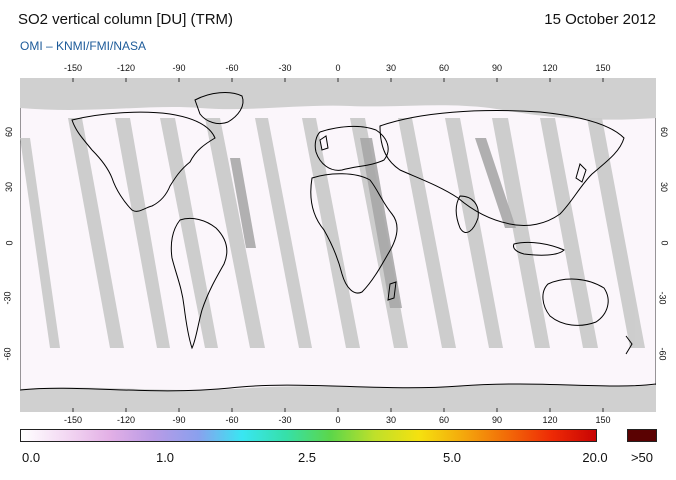  What do you see at coordinates (497, 420) in the screenshot?
I see `lon-tick-bottom: 90` at bounding box center [497, 420].